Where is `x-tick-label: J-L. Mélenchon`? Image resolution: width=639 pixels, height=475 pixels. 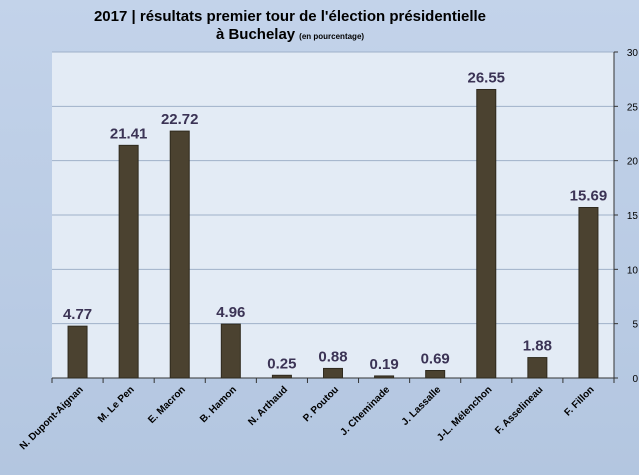 x-tick-label: J-L. Mélenchon is located at coordinates (464, 413).